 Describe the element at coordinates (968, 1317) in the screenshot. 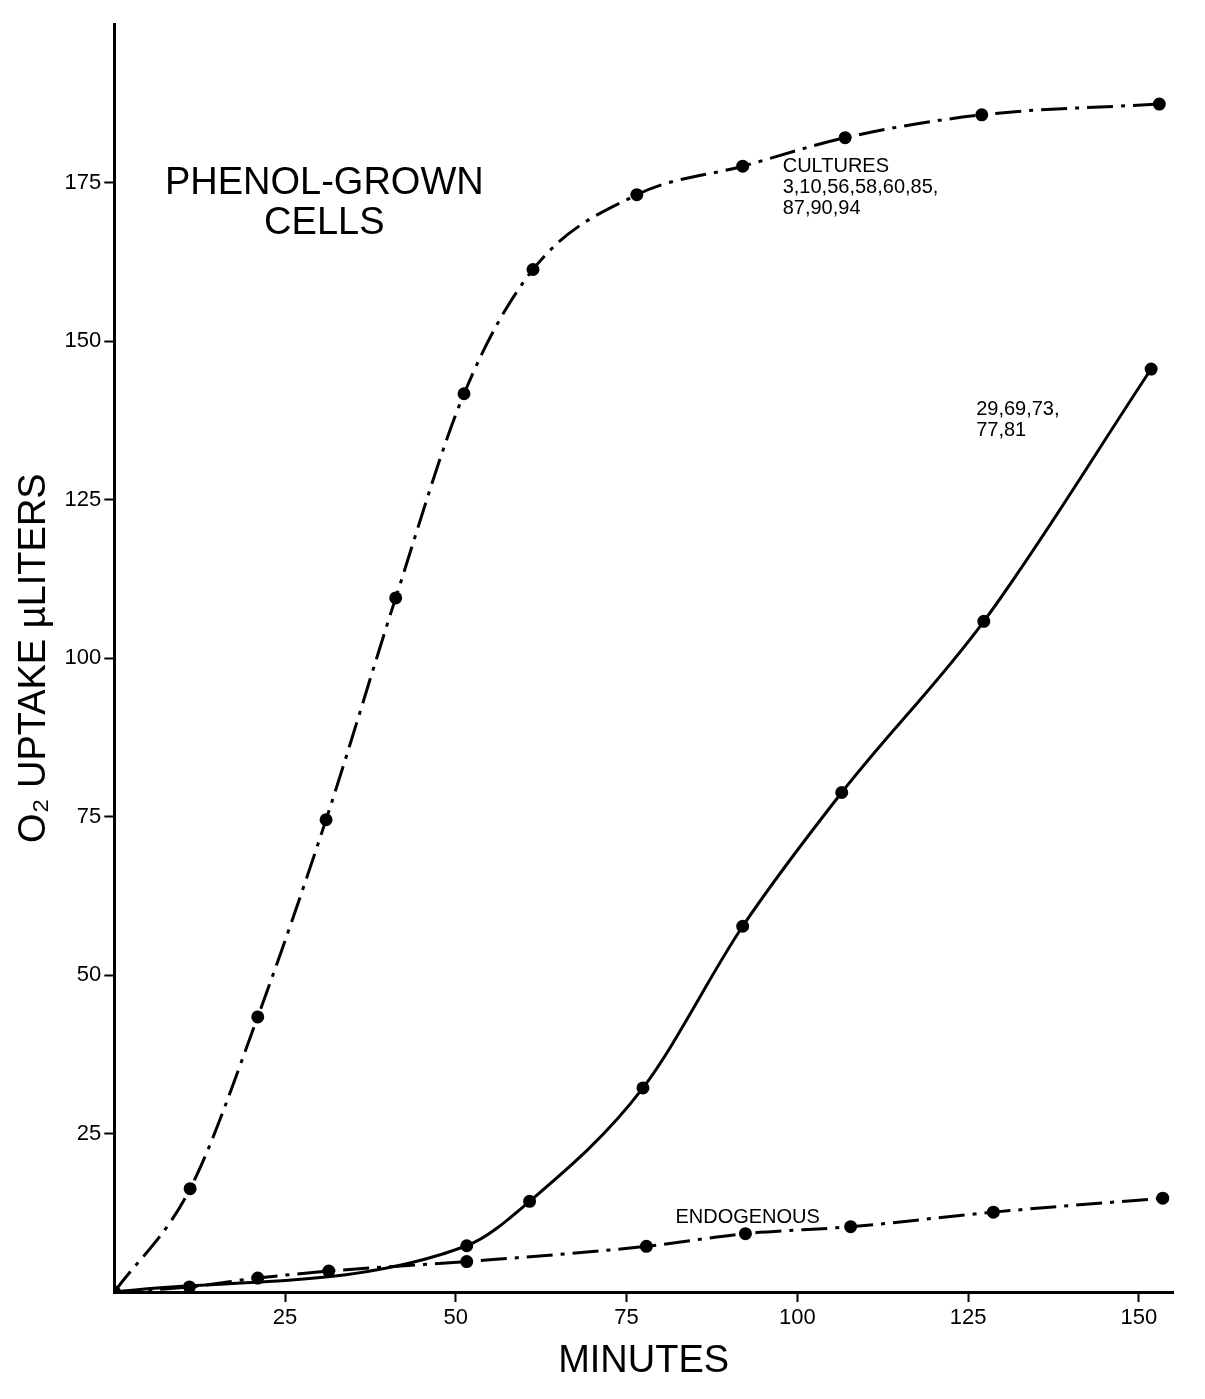

I see `x-tick-label: 125` at that location.